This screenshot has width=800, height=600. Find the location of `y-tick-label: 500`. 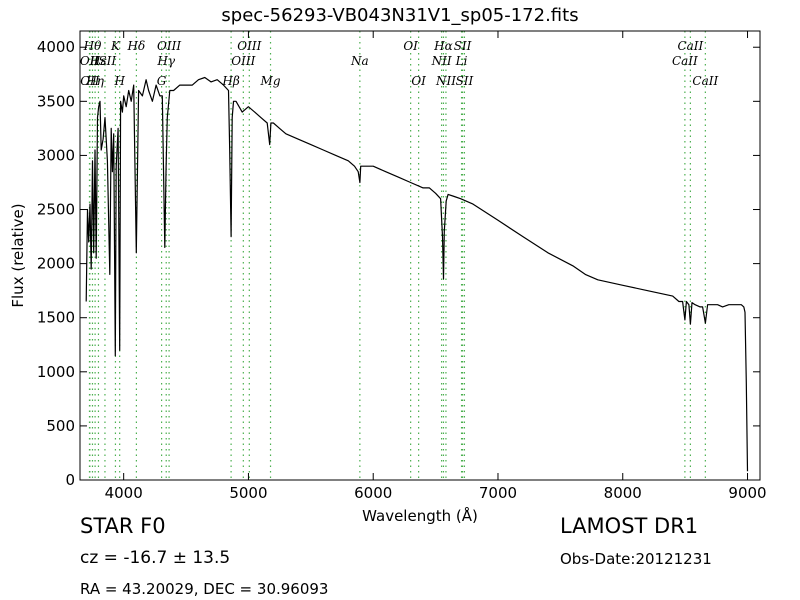

y-tick-label: 500 is located at coordinates (60, 426).